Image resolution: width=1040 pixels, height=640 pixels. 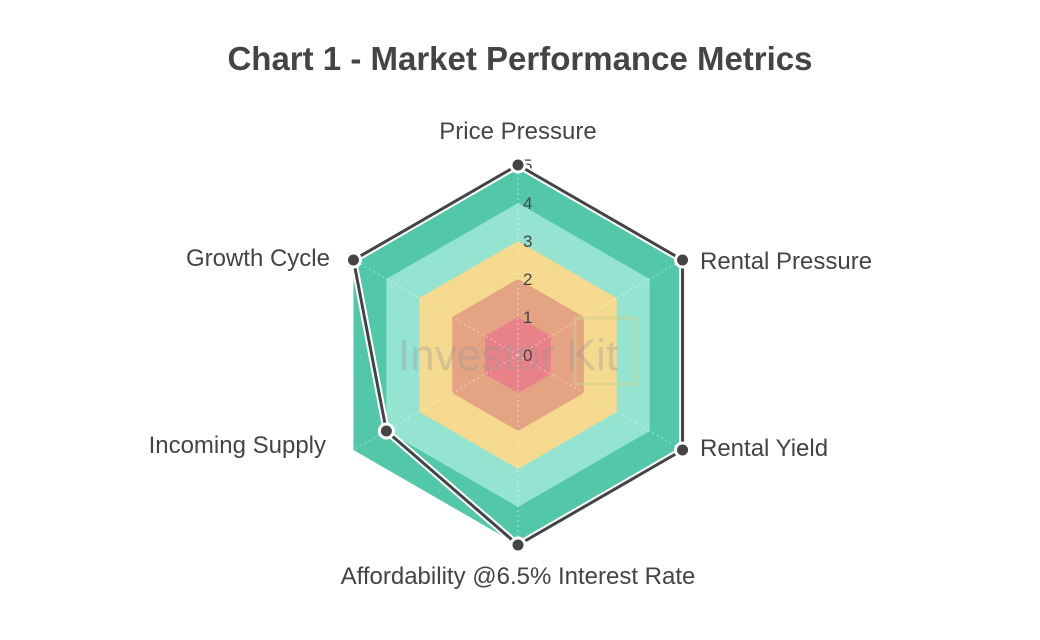 What do you see at coordinates (786, 261) in the screenshot?
I see `axis-label: Rental Pressure` at bounding box center [786, 261].